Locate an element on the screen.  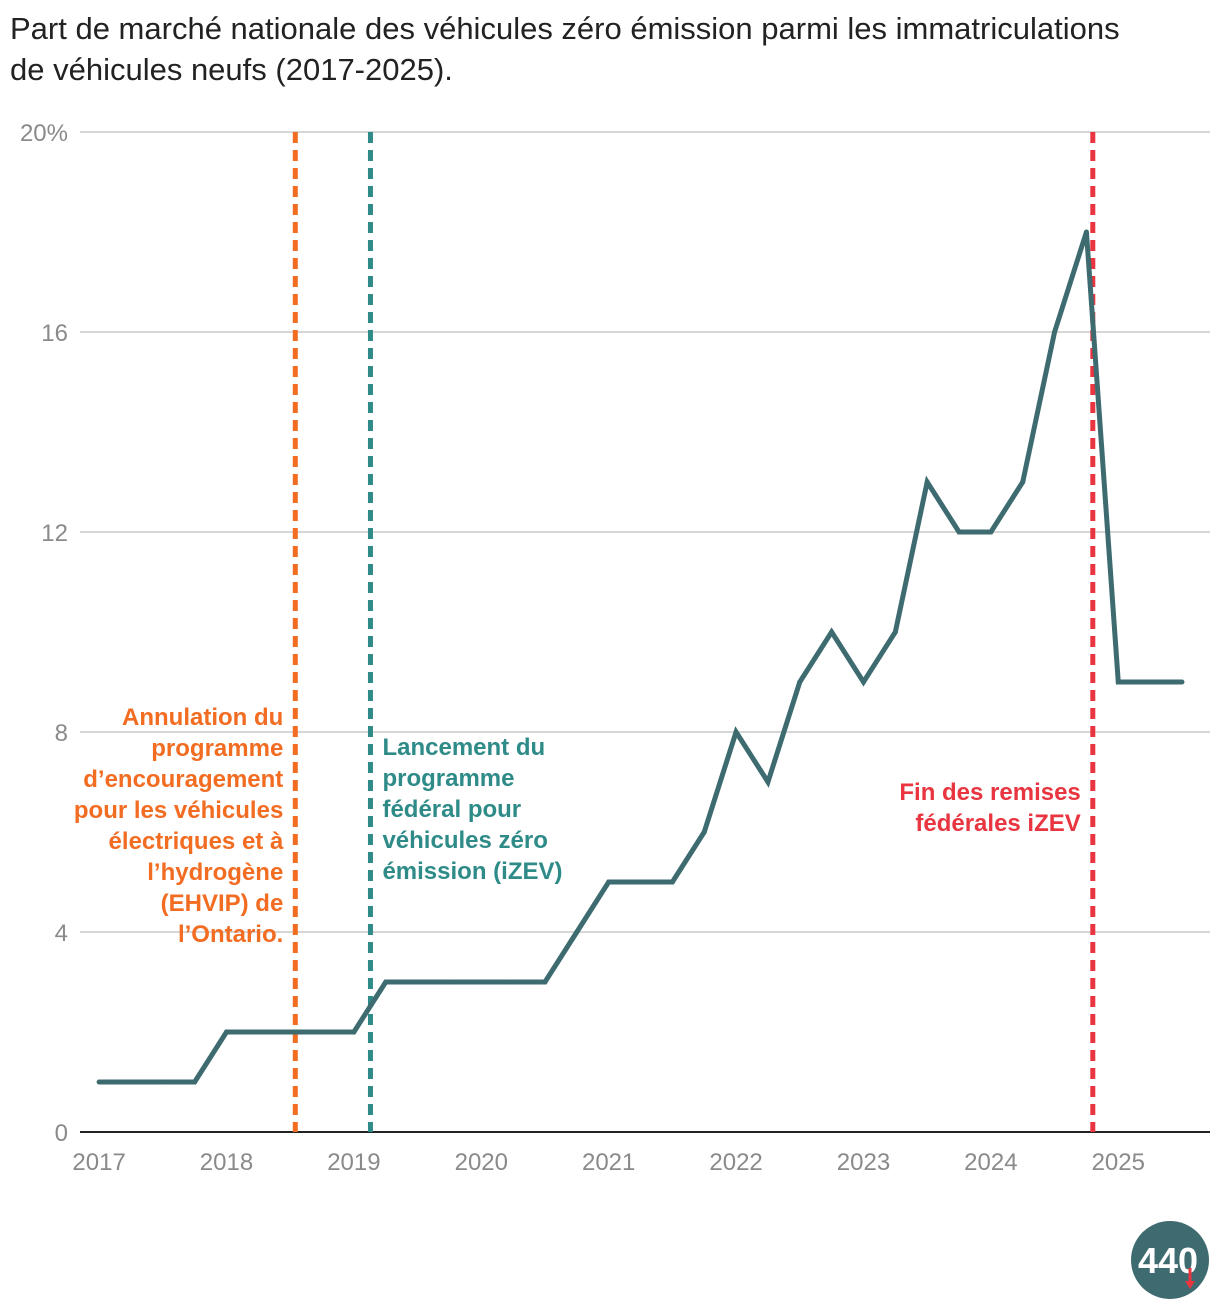
x-tick-label: 2022 is located at coordinates (735, 1162).